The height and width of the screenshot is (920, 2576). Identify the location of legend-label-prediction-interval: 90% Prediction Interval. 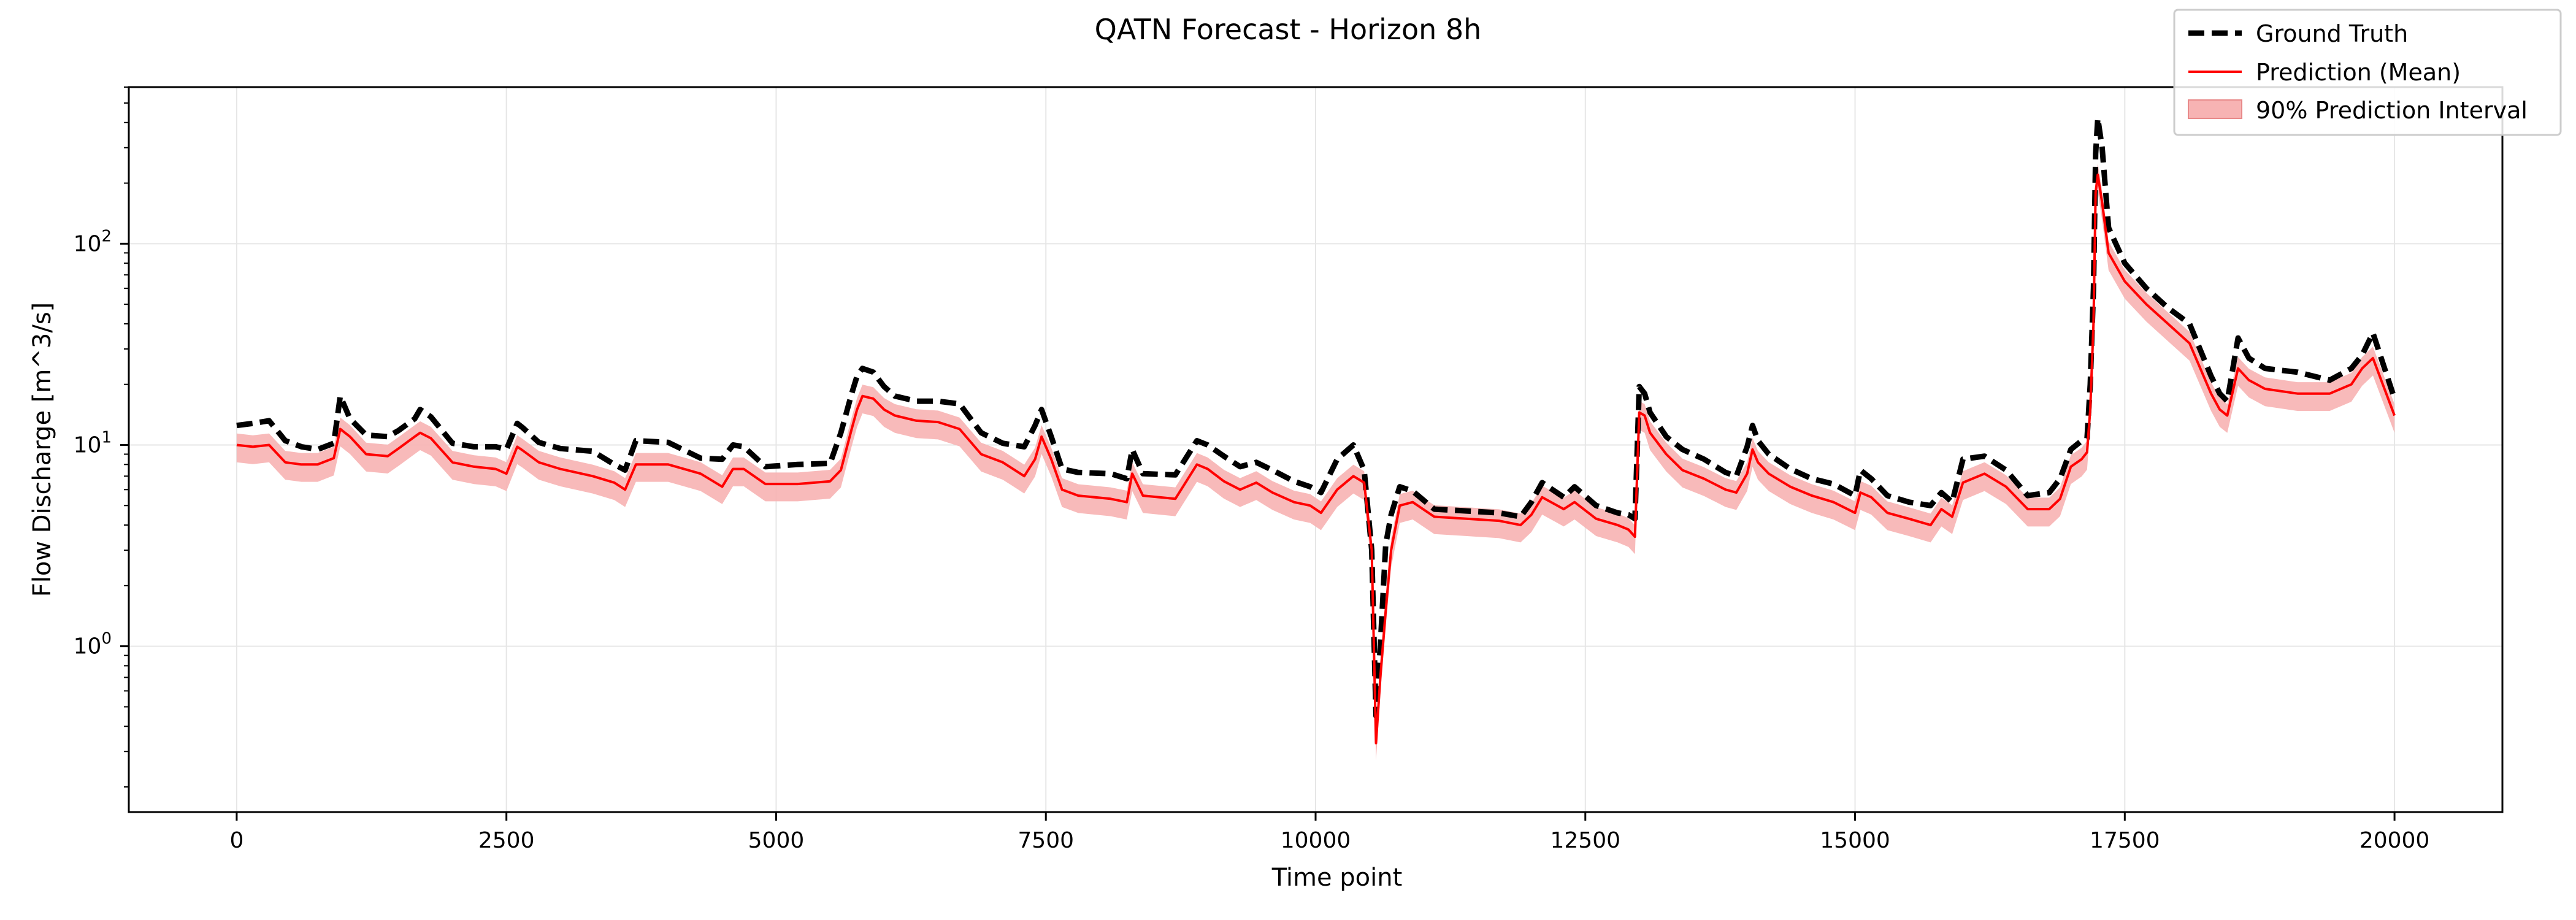
(2392, 110).